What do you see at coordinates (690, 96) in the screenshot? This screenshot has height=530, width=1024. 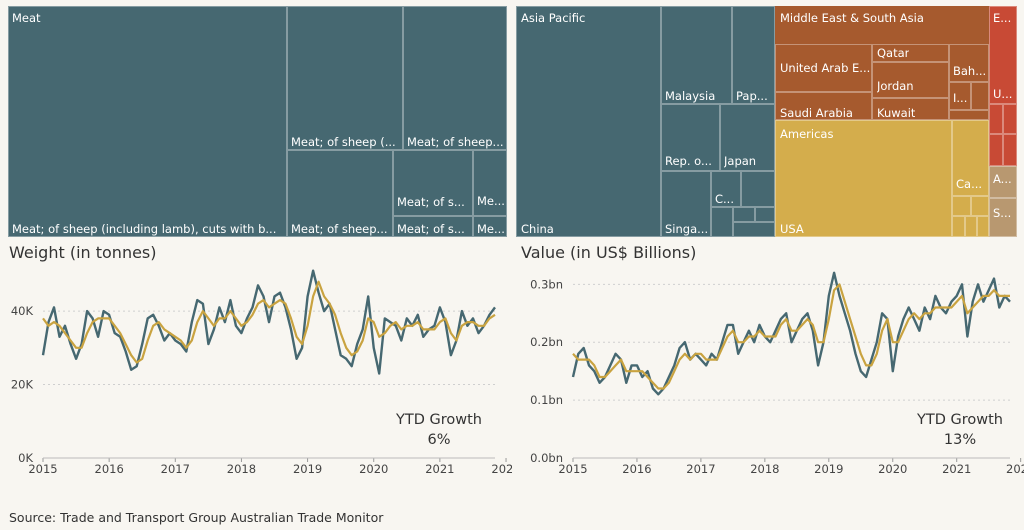 I see `treemap-cell-label: Malaysia` at bounding box center [690, 96].